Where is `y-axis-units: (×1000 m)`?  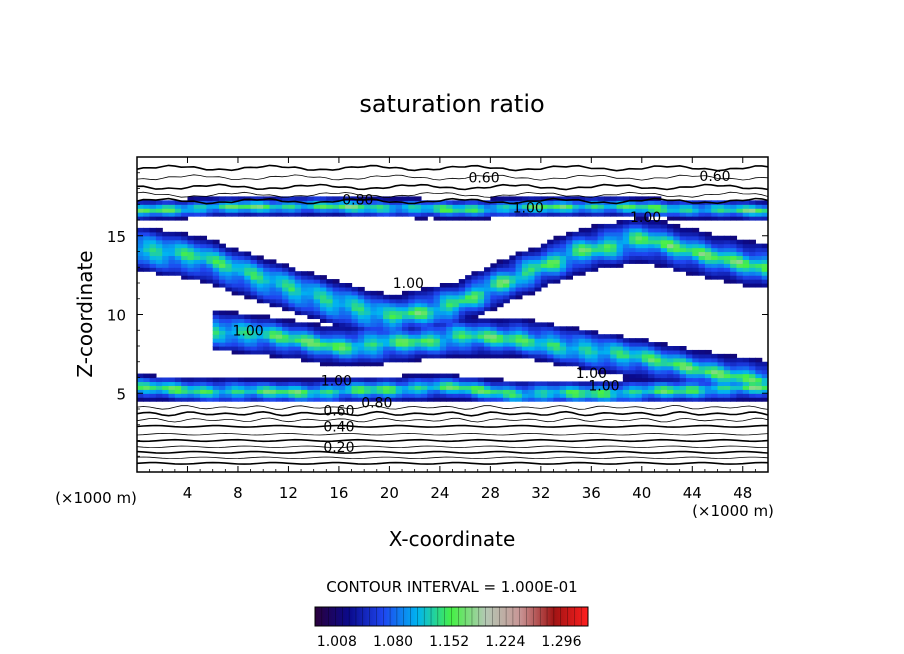 y-axis-units: (×1000 m) is located at coordinates (96, 498).